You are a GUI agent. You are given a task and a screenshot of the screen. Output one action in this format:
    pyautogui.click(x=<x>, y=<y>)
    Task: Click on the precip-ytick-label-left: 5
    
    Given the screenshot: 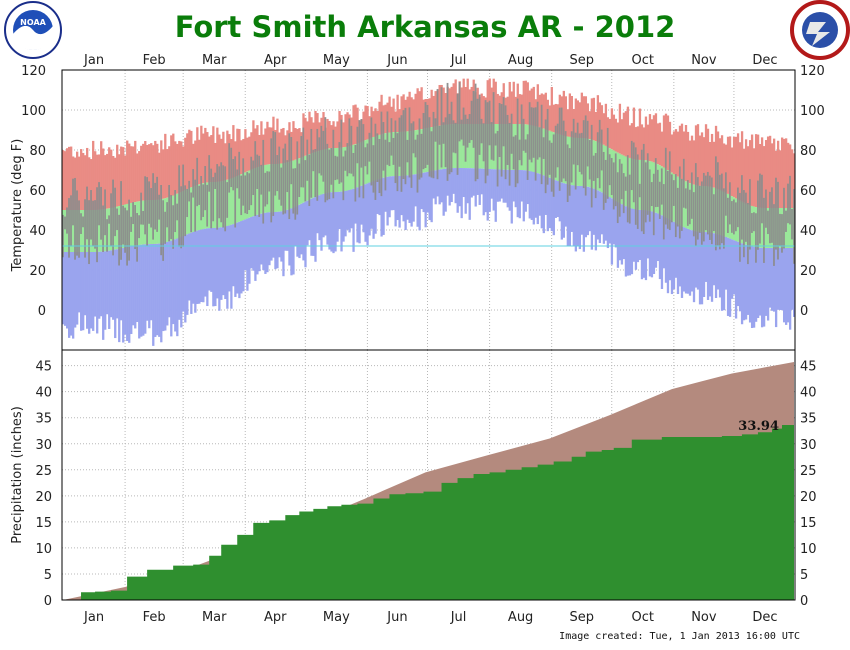 What is the action you would take?
    pyautogui.click(x=48, y=575)
    